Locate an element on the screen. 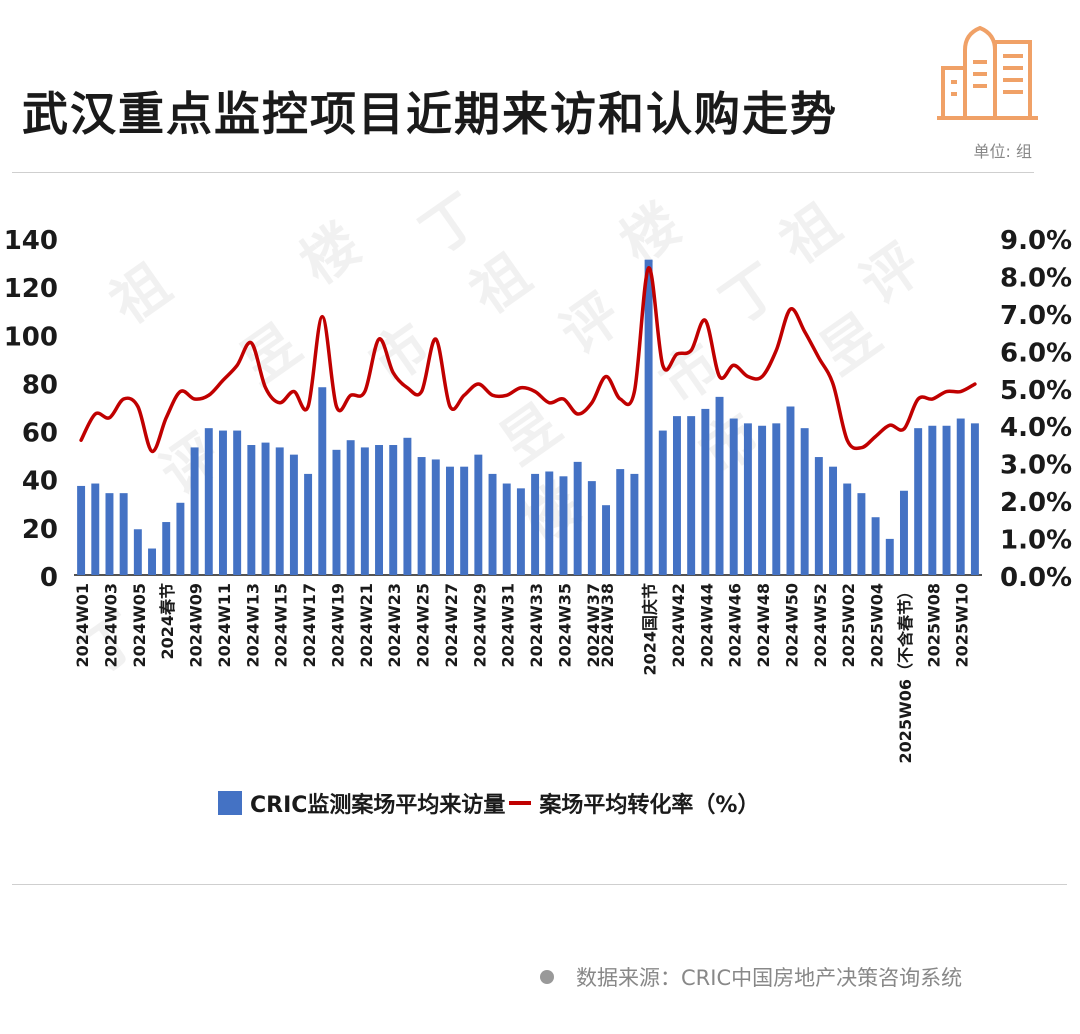 This screenshot has width=1080, height=1034. data-source-text: 数据来源：CRIC中国房地产决策咨询系统 is located at coordinates (769, 978).